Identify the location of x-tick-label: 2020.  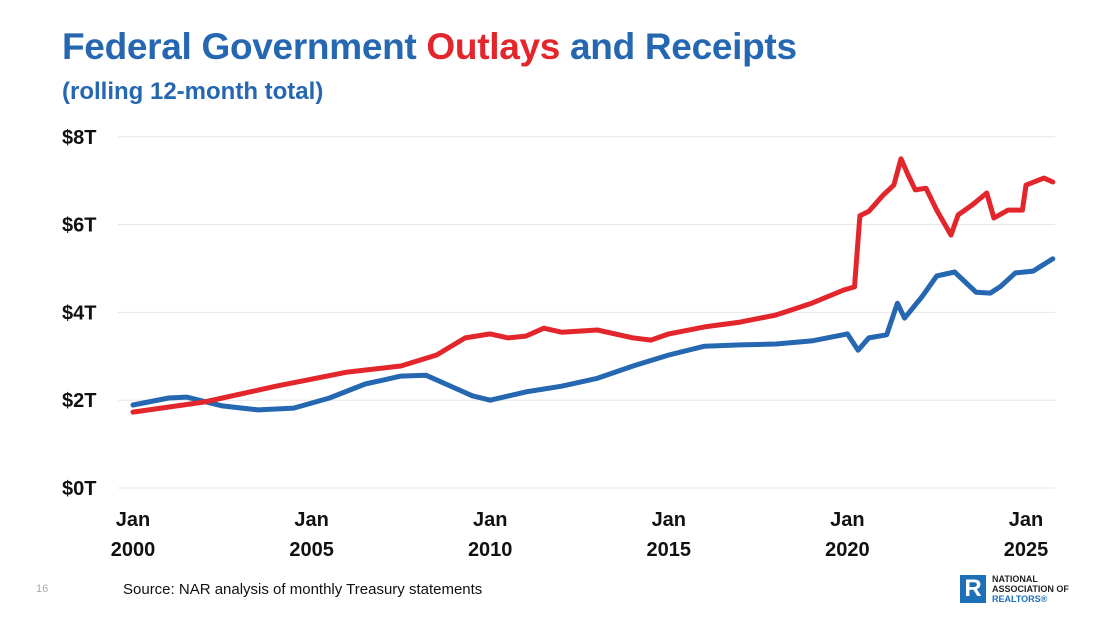
(847, 550).